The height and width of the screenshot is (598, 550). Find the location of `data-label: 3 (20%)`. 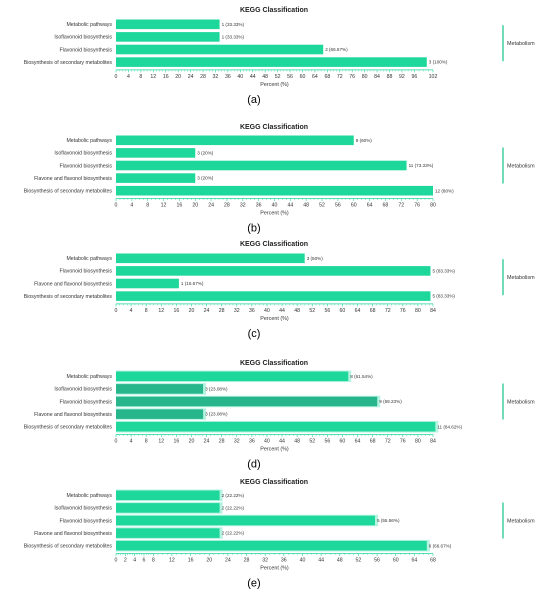

data-label: 3 (20%) is located at coordinates (205, 178).